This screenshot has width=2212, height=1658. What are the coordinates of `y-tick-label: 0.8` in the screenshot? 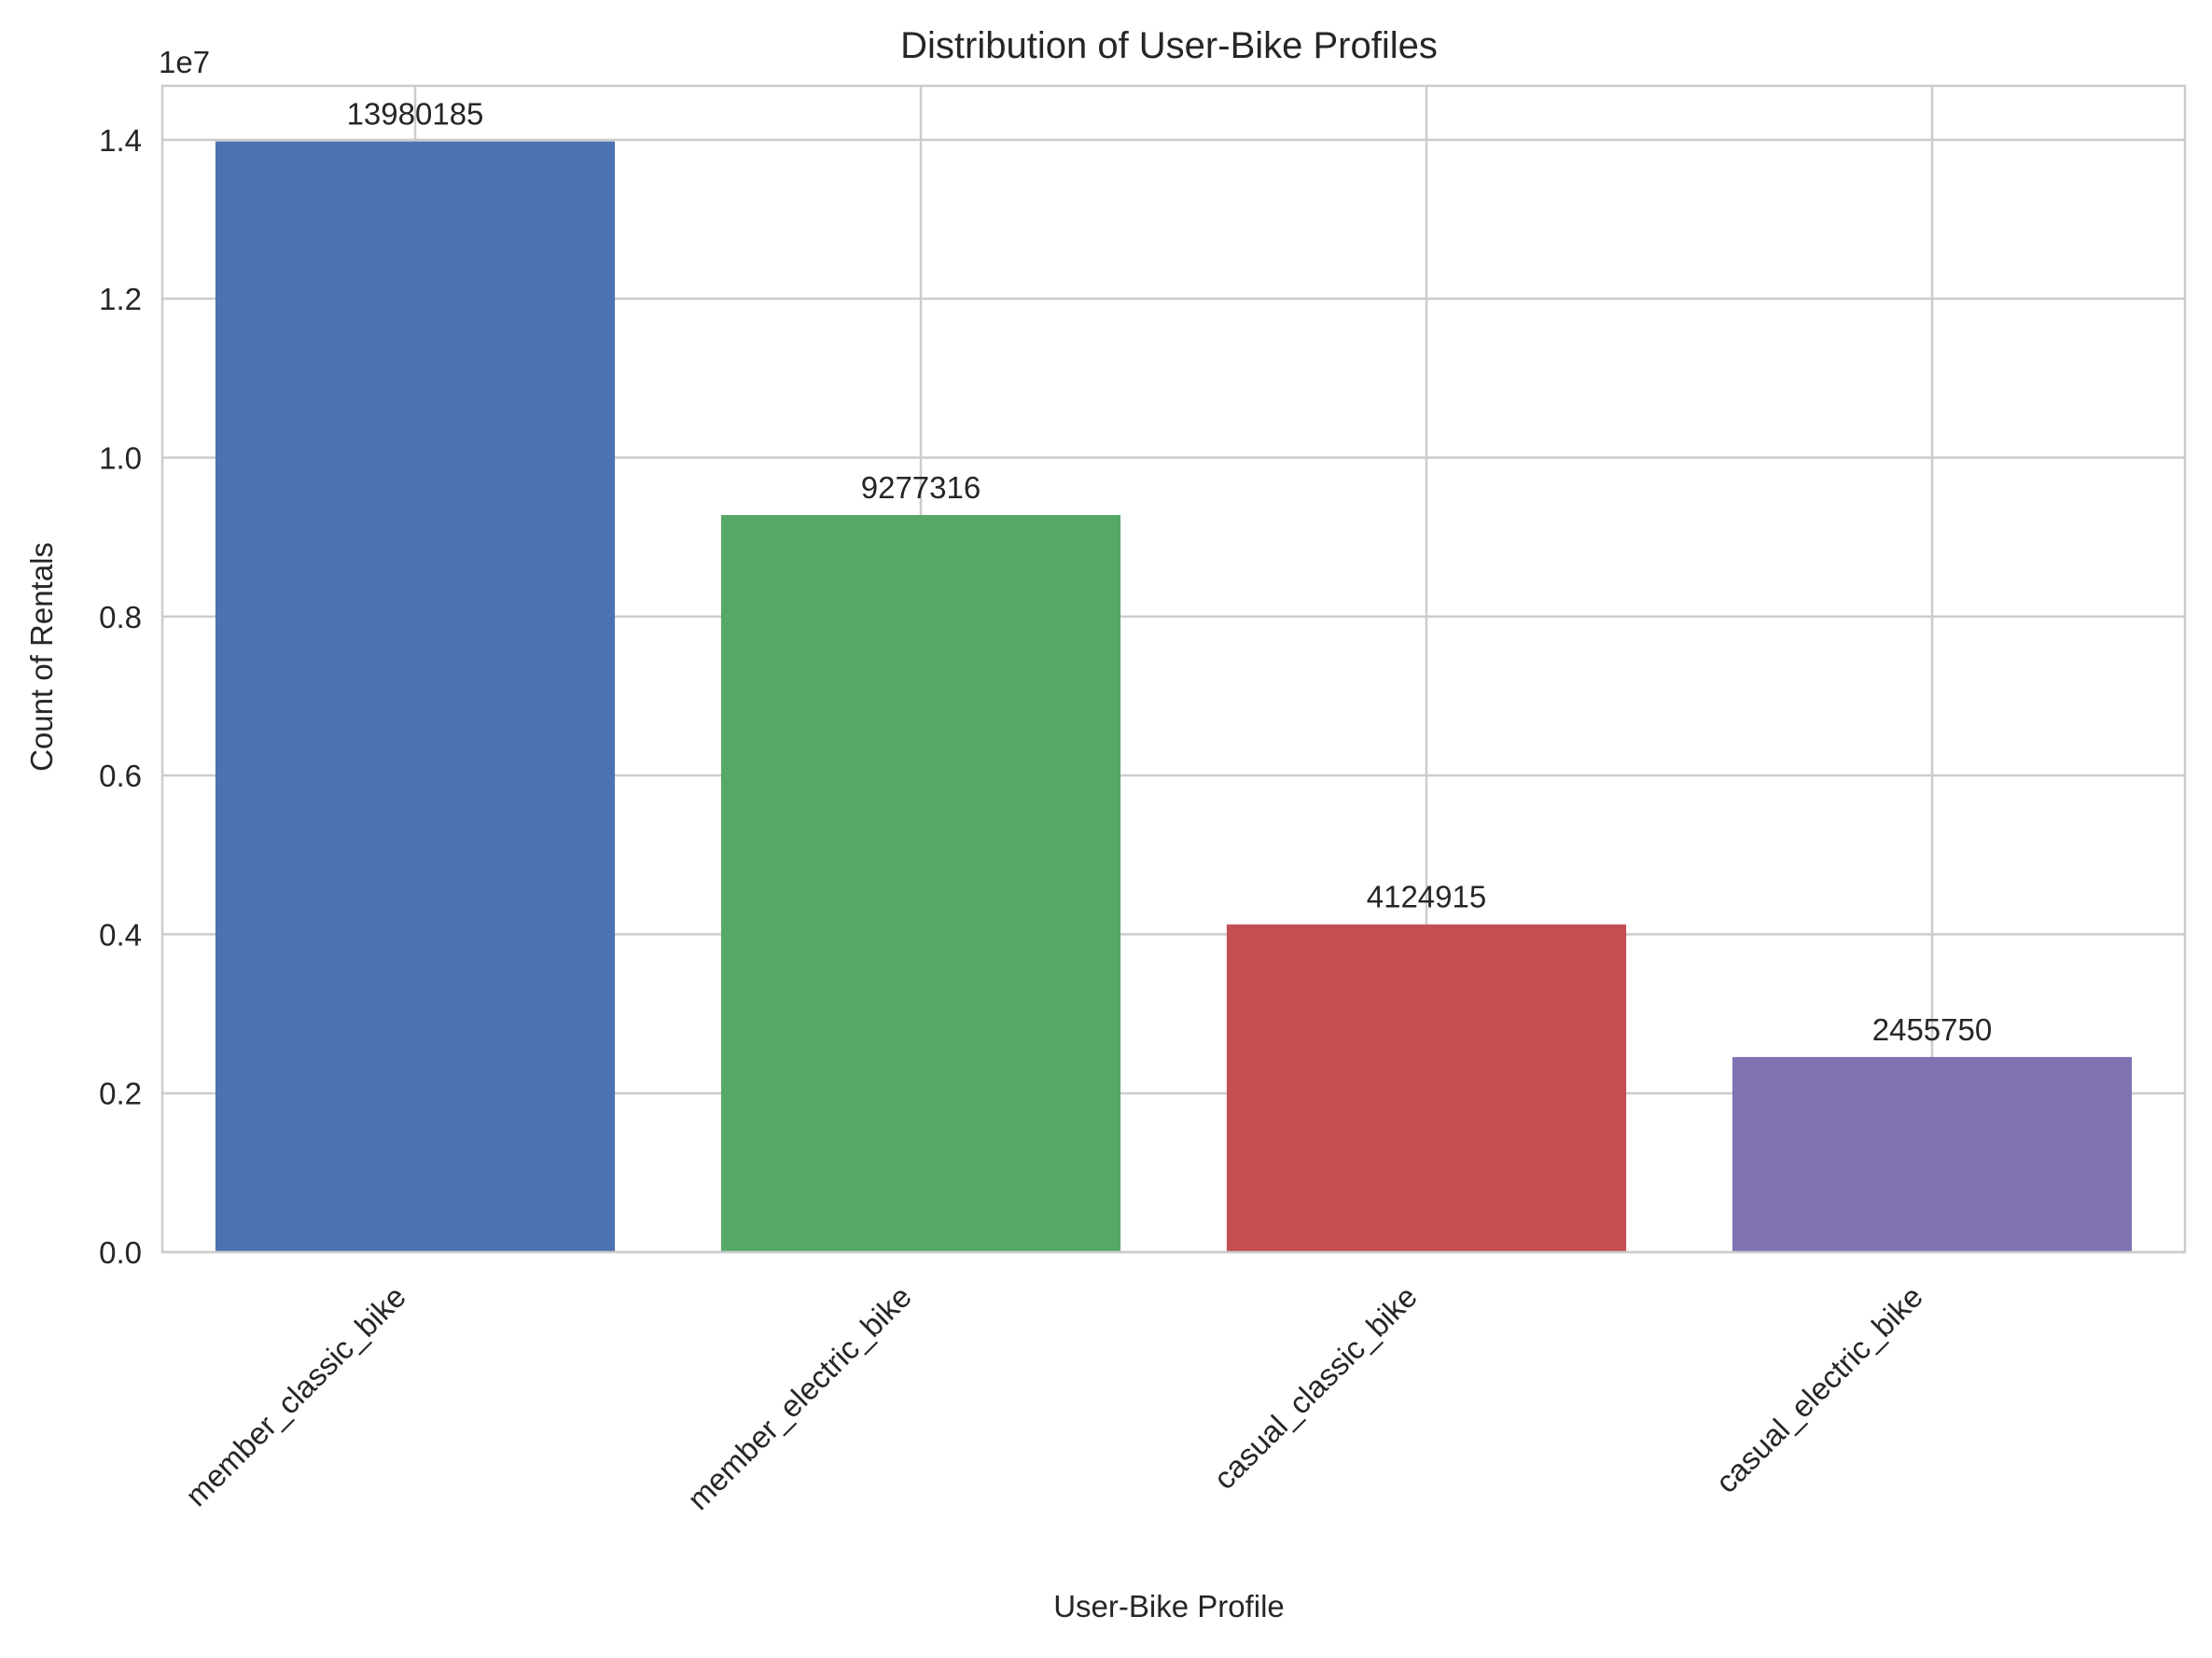 It's located at (120, 617).